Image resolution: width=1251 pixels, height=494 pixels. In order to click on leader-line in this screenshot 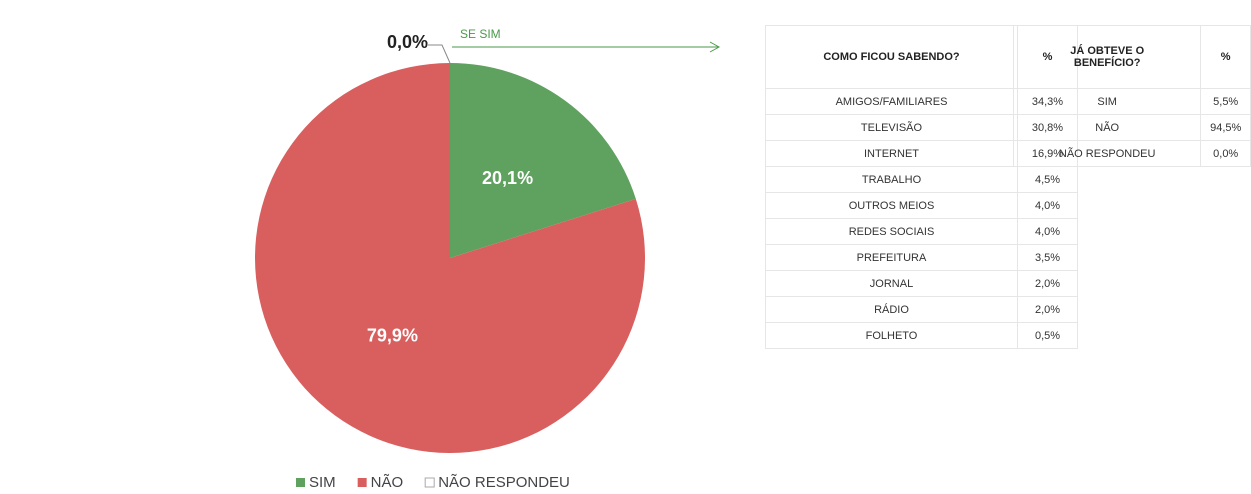, I will do `click(439, 54)`.